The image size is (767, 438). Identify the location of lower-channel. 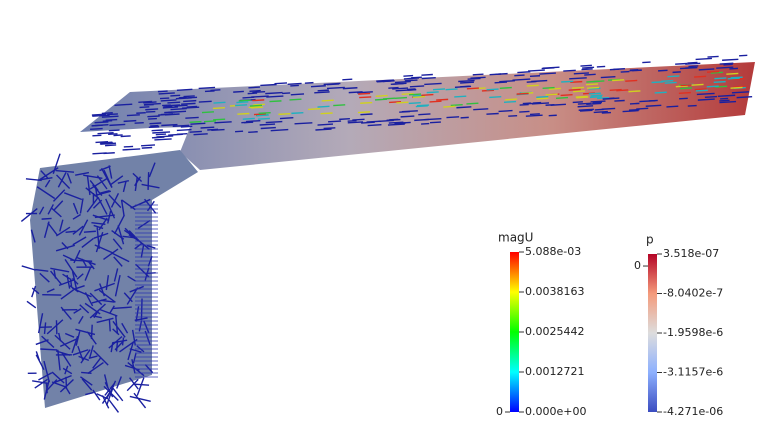
(114, 279).